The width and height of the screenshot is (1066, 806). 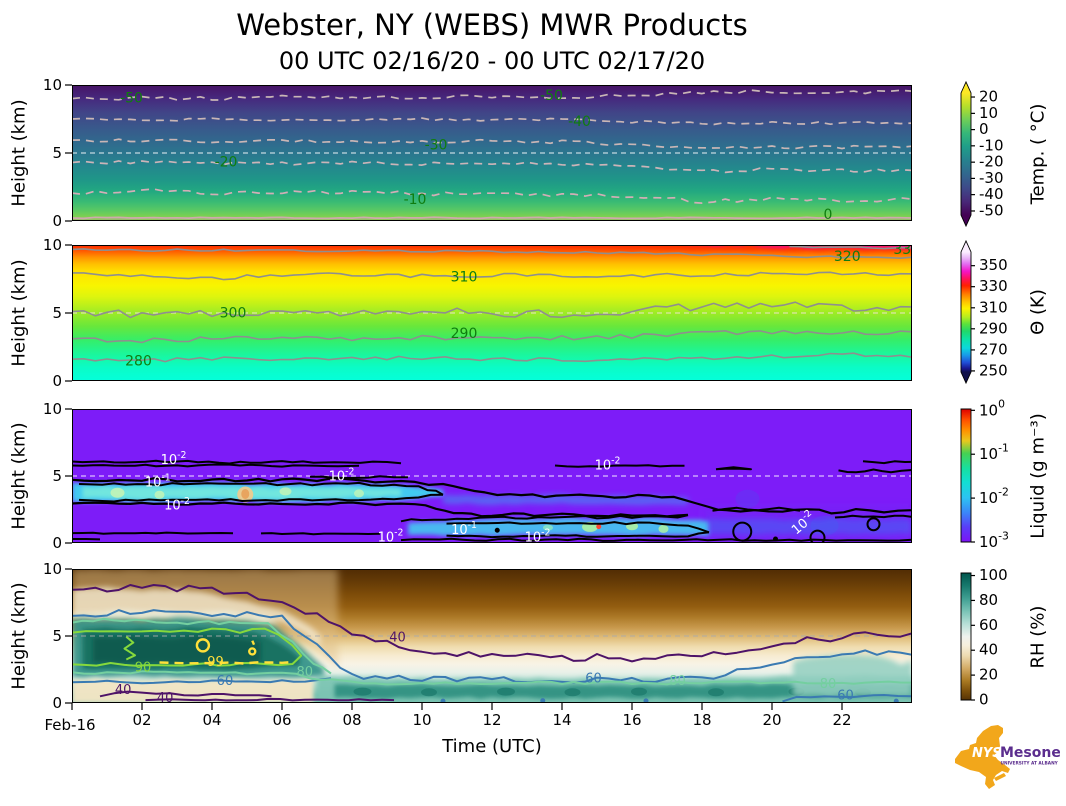 I want to click on colorbar-tick-label-potential-temperature: 310, so click(x=993, y=307).